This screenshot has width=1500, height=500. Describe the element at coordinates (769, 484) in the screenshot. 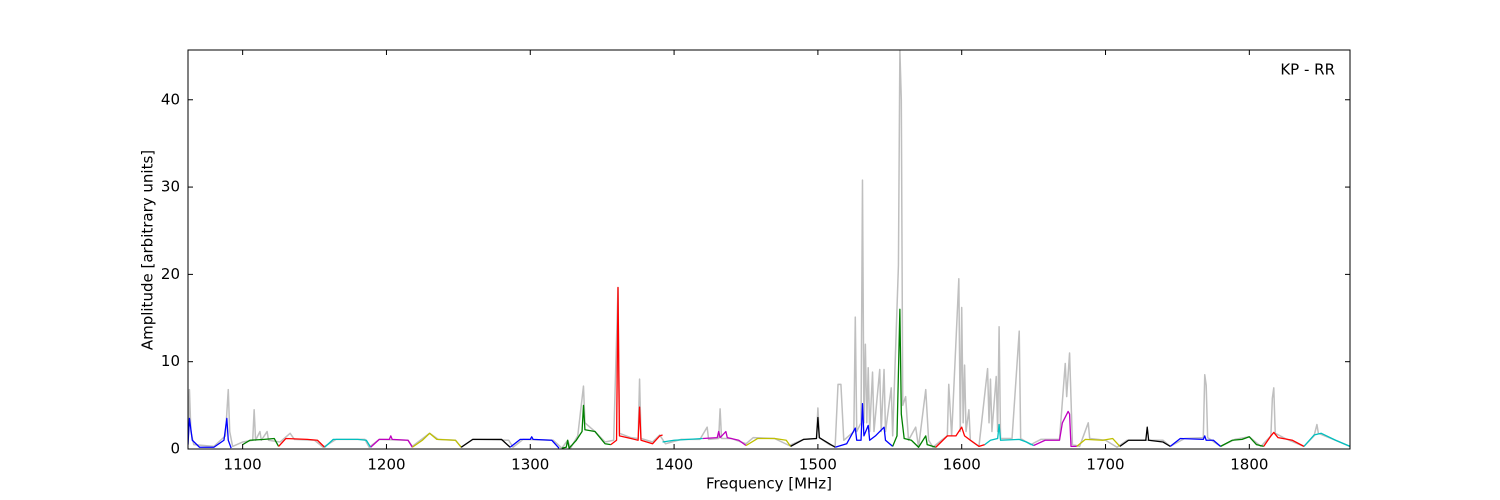

I see `x-axis-label: Frequency [MHz]` at that location.